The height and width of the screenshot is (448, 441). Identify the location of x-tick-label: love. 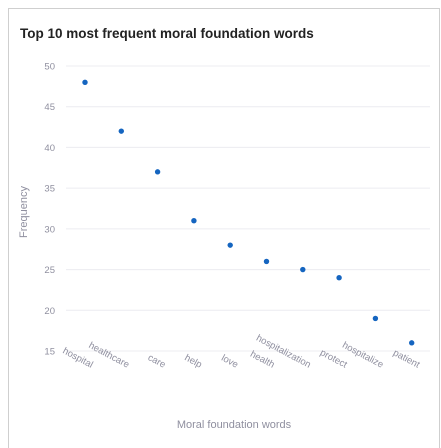
(229, 362).